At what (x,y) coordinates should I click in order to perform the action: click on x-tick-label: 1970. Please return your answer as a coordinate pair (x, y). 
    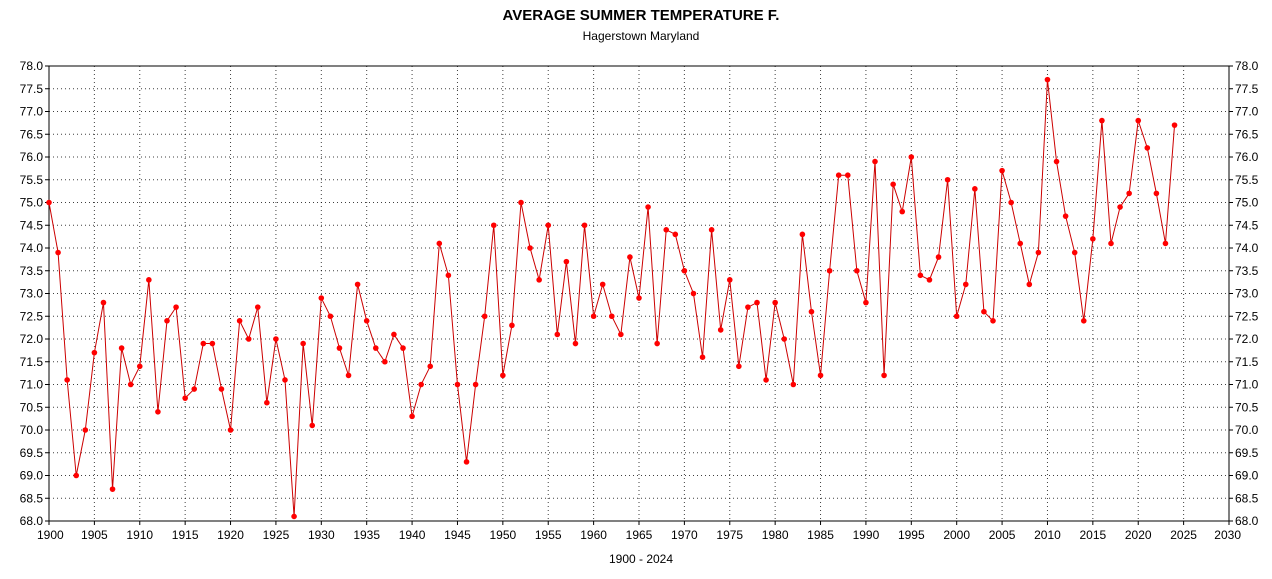
    Looking at the image, I should click on (684, 535).